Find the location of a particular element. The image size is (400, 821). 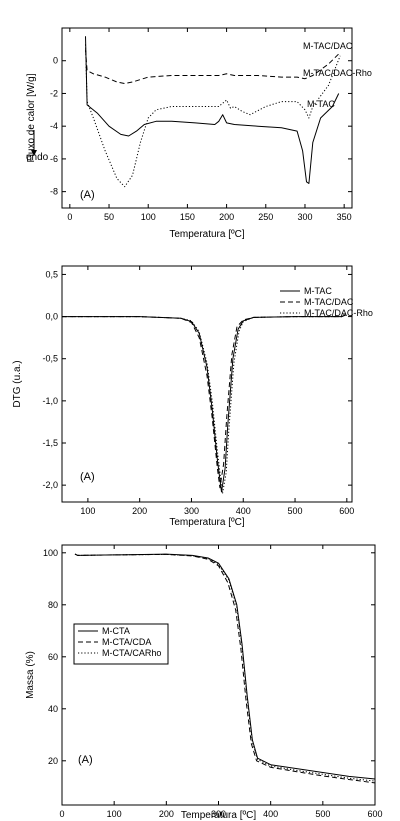

curve-label: M-TAC is located at coordinates (321, 104).